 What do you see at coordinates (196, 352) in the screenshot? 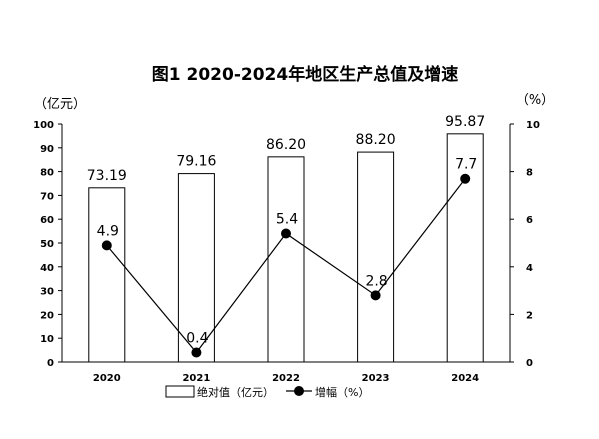
I see `growth-point-2021` at bounding box center [196, 352].